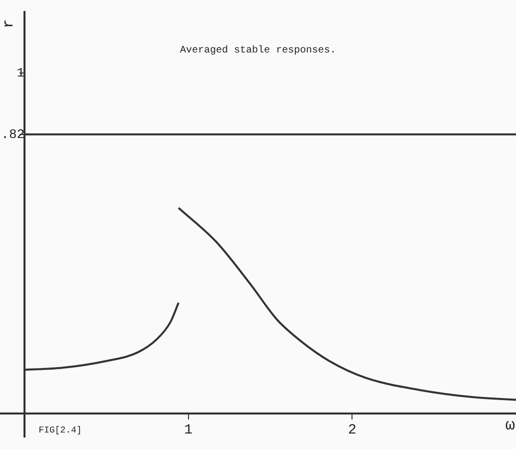 The width and height of the screenshot is (516, 449). What do you see at coordinates (258, 50) in the screenshot?
I see `text: Averaged stable responses.` at bounding box center [258, 50].